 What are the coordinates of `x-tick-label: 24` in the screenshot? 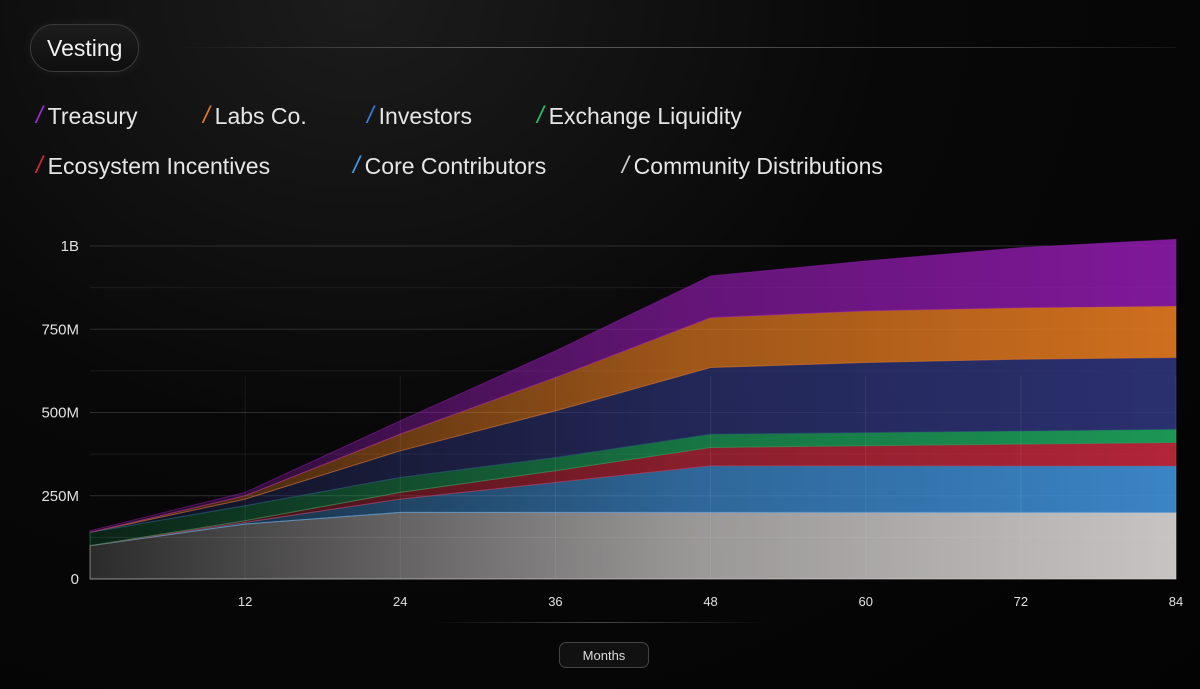 It's located at (400, 601).